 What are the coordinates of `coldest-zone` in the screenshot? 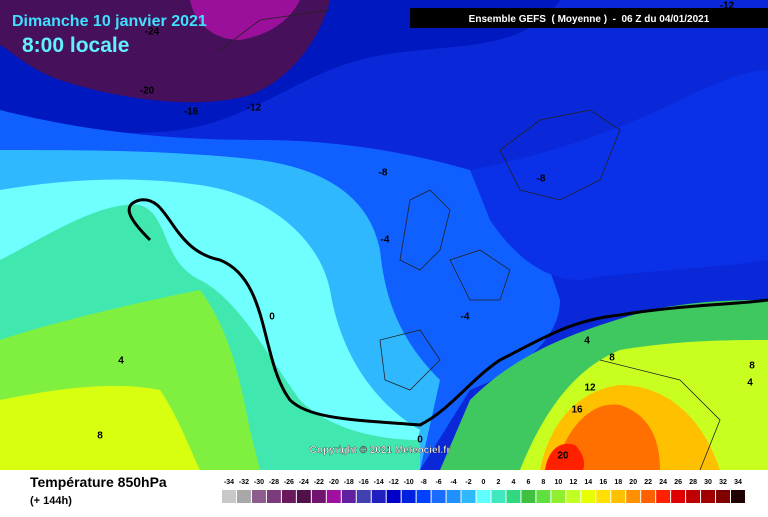 It's located at (245, 20).